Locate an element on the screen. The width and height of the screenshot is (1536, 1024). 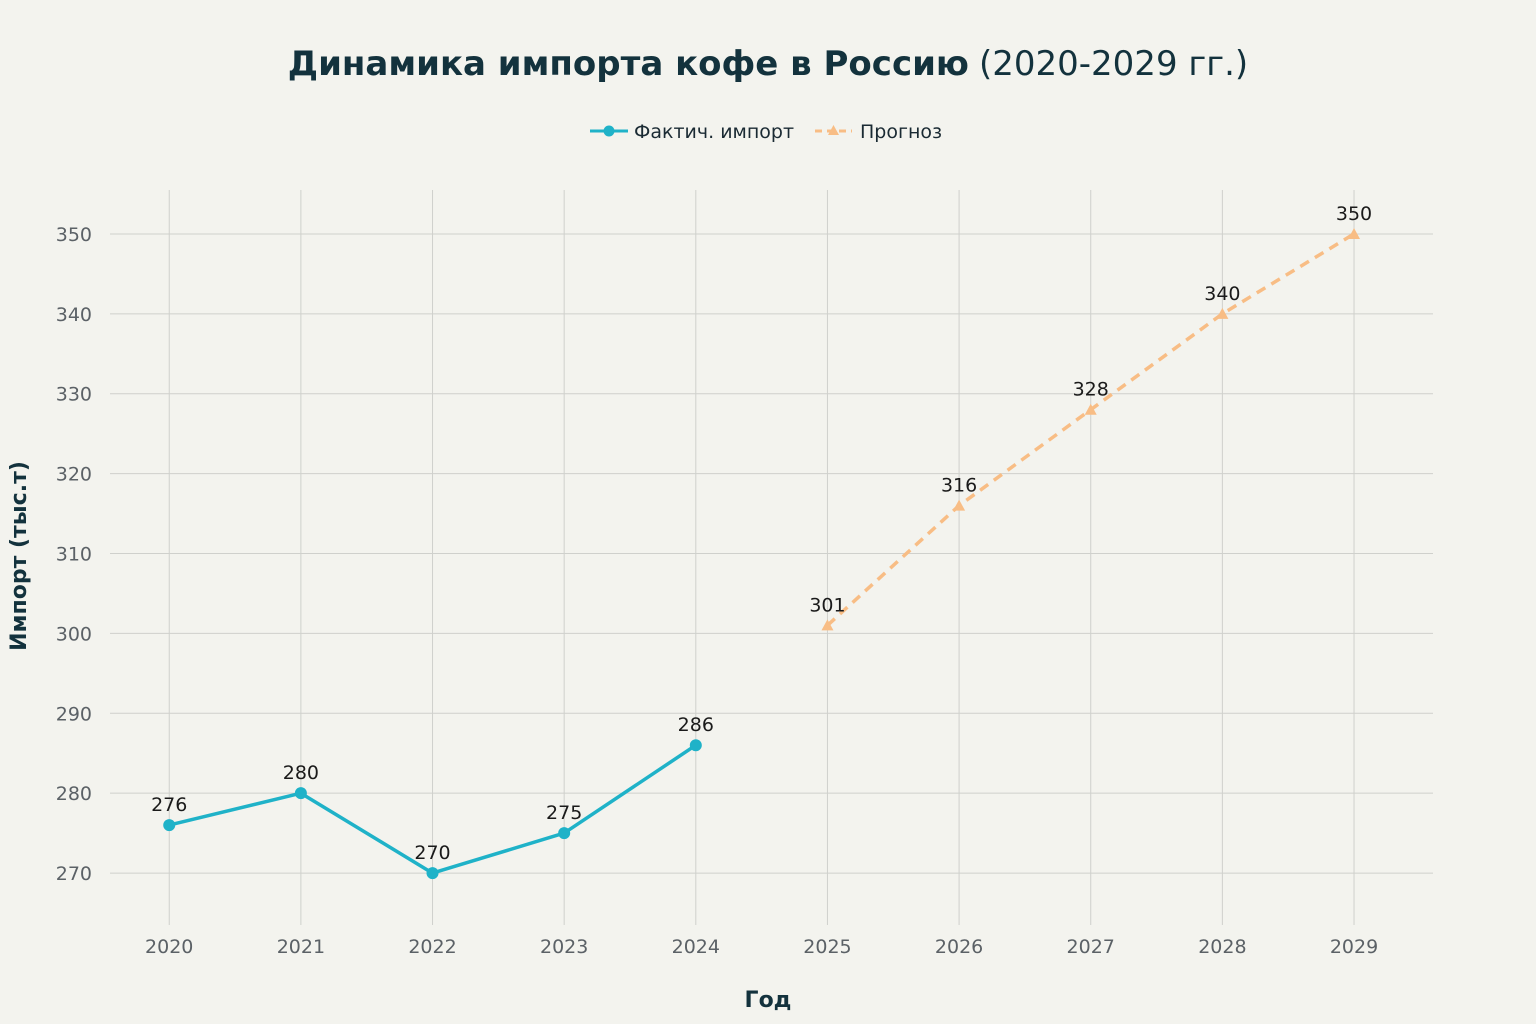
chart-title-sub: (2020-2029 гг.) is located at coordinates (1113, 64).